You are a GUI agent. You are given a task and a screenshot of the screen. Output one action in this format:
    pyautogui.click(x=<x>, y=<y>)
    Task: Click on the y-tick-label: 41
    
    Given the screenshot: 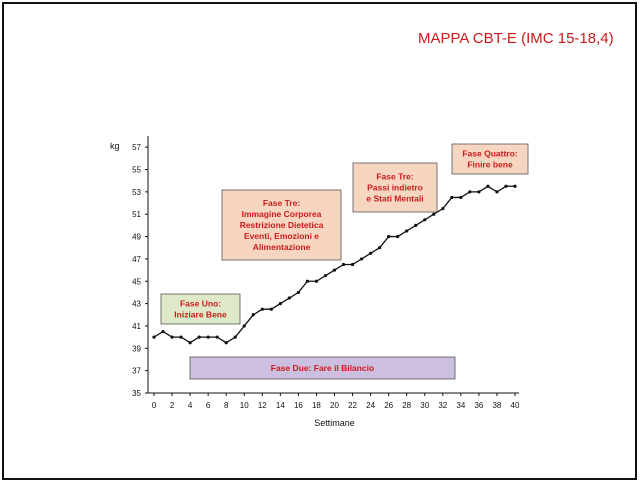 What is the action you would take?
    pyautogui.click(x=136, y=326)
    